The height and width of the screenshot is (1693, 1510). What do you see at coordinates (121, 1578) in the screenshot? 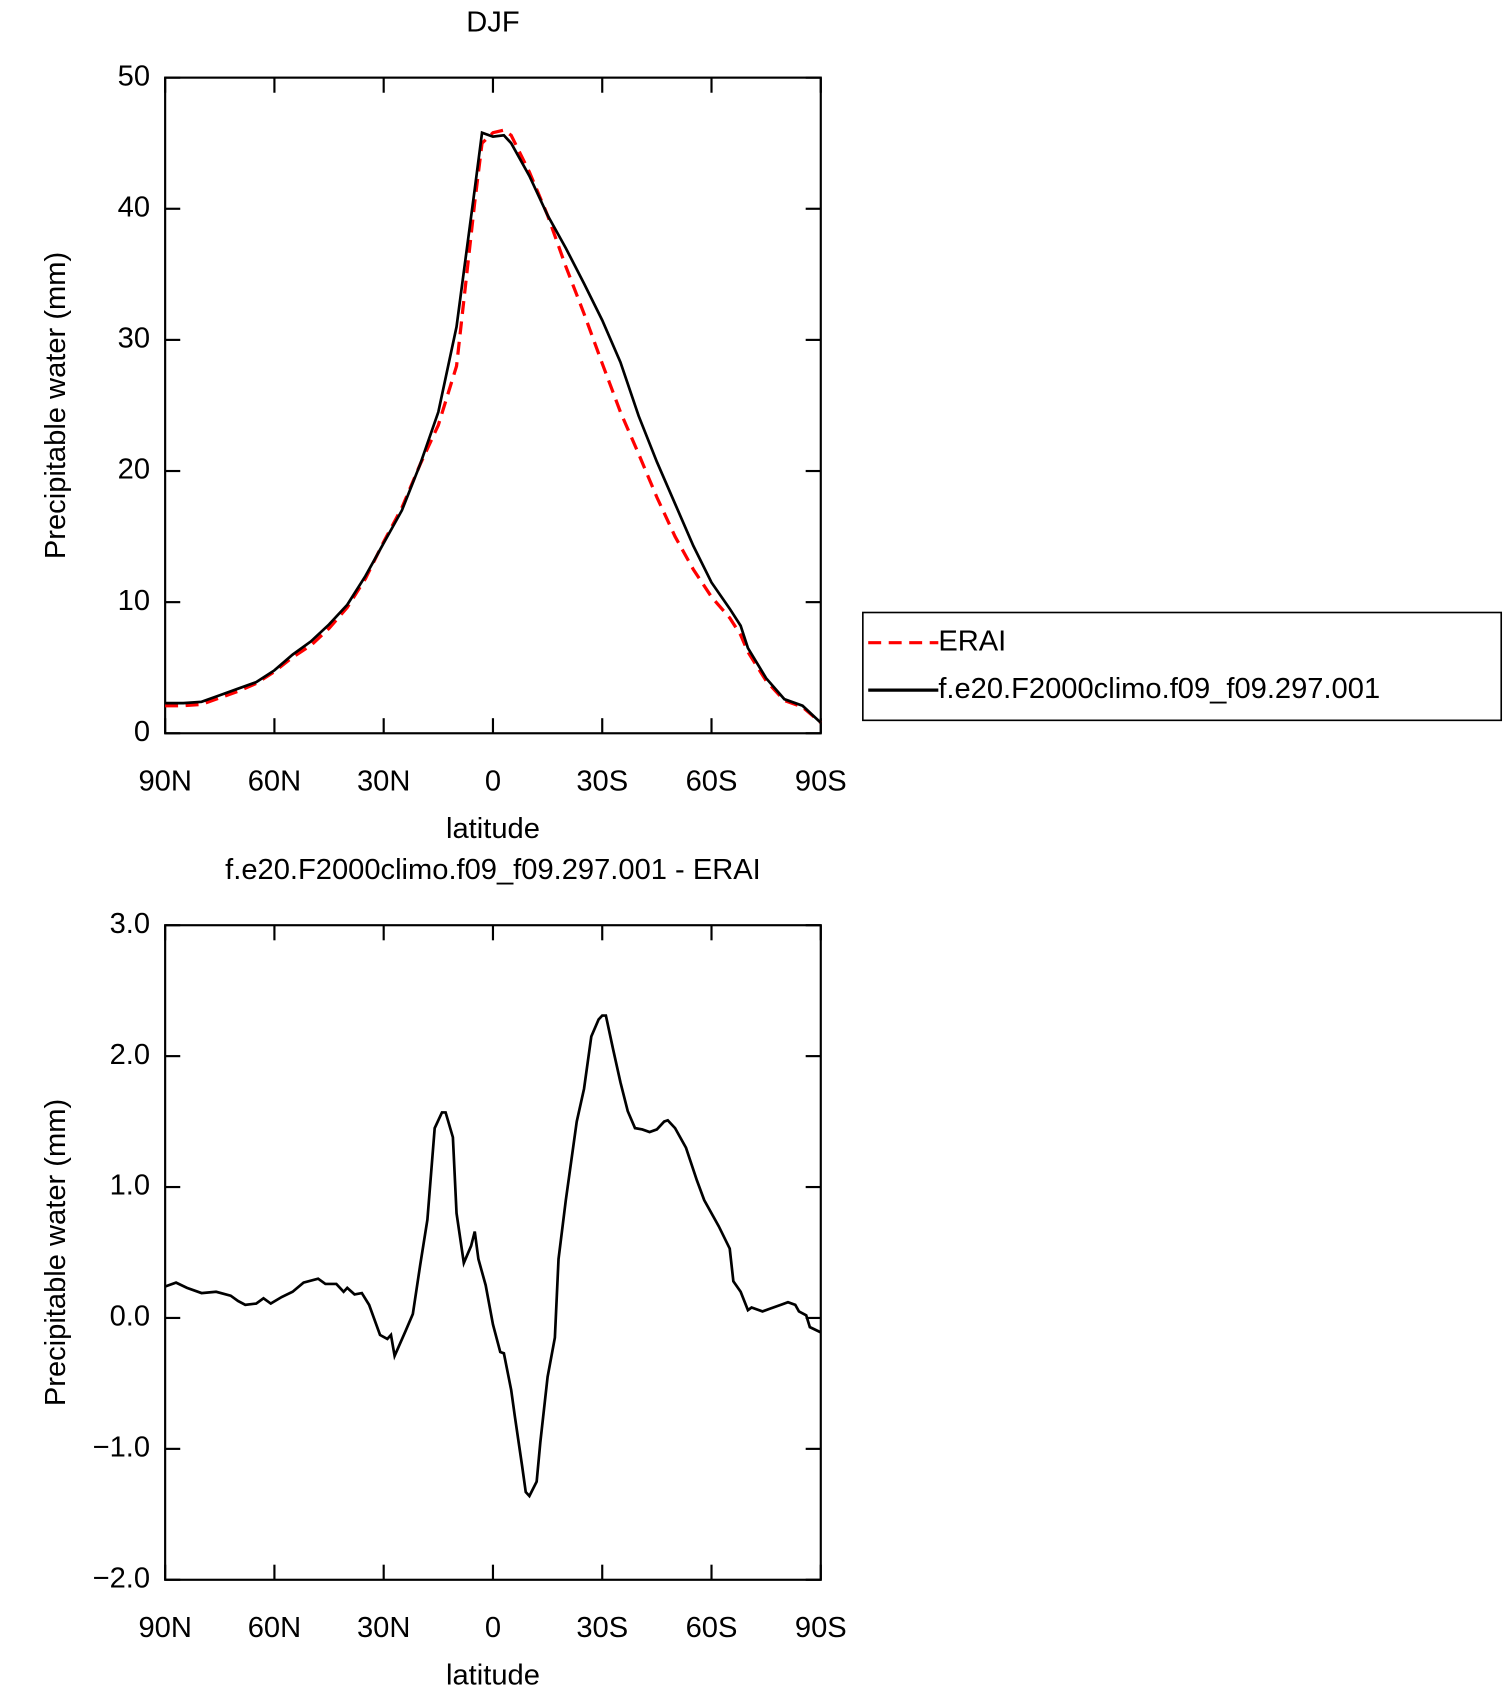
I see `y-tick-label: −2.0` at bounding box center [121, 1578].